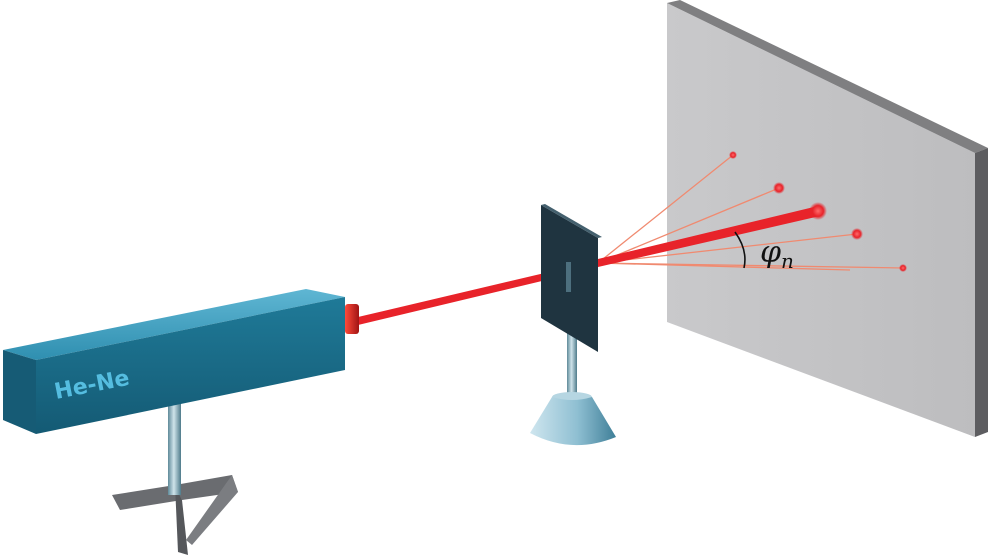 This screenshot has width=1000, height=560. What do you see at coordinates (571, 278) in the screenshot?
I see `diffraction-grating` at bounding box center [571, 278].